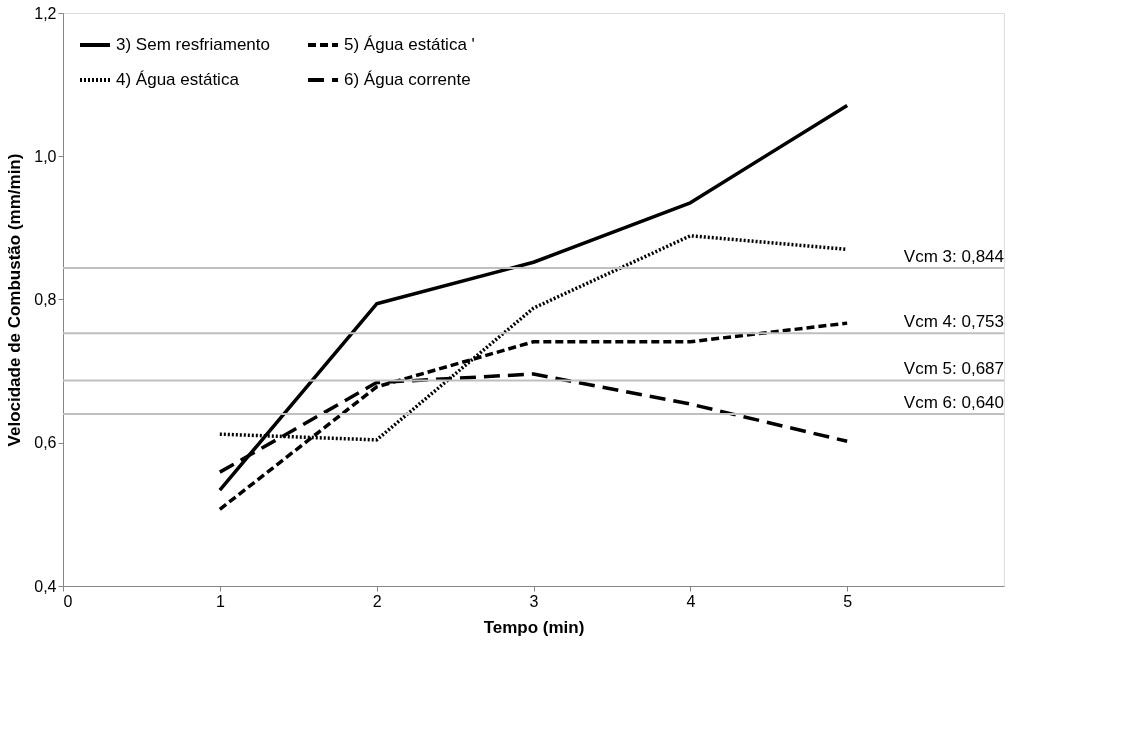  What do you see at coordinates (377, 601) in the screenshot?
I see `x-tick-label: 2` at bounding box center [377, 601].